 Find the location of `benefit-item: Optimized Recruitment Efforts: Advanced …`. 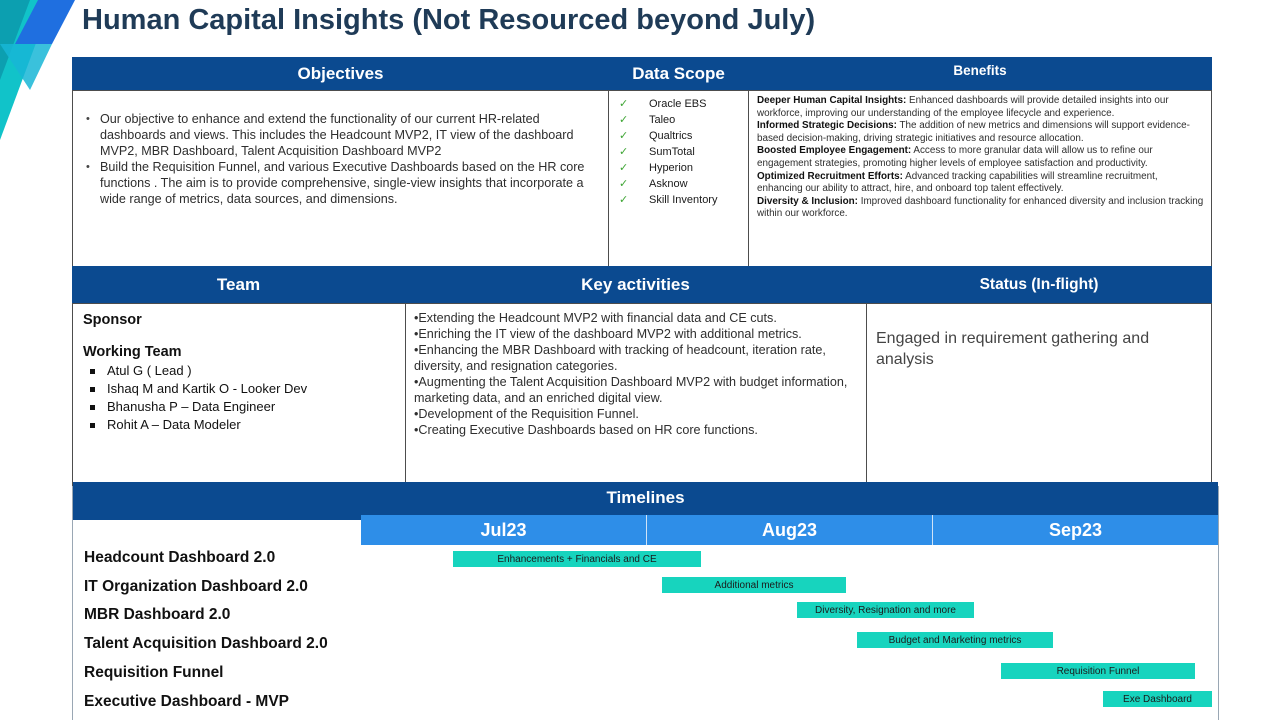

benefit-item: Optimized Recruitment Efforts: Advanced … is located at coordinates (981, 183).